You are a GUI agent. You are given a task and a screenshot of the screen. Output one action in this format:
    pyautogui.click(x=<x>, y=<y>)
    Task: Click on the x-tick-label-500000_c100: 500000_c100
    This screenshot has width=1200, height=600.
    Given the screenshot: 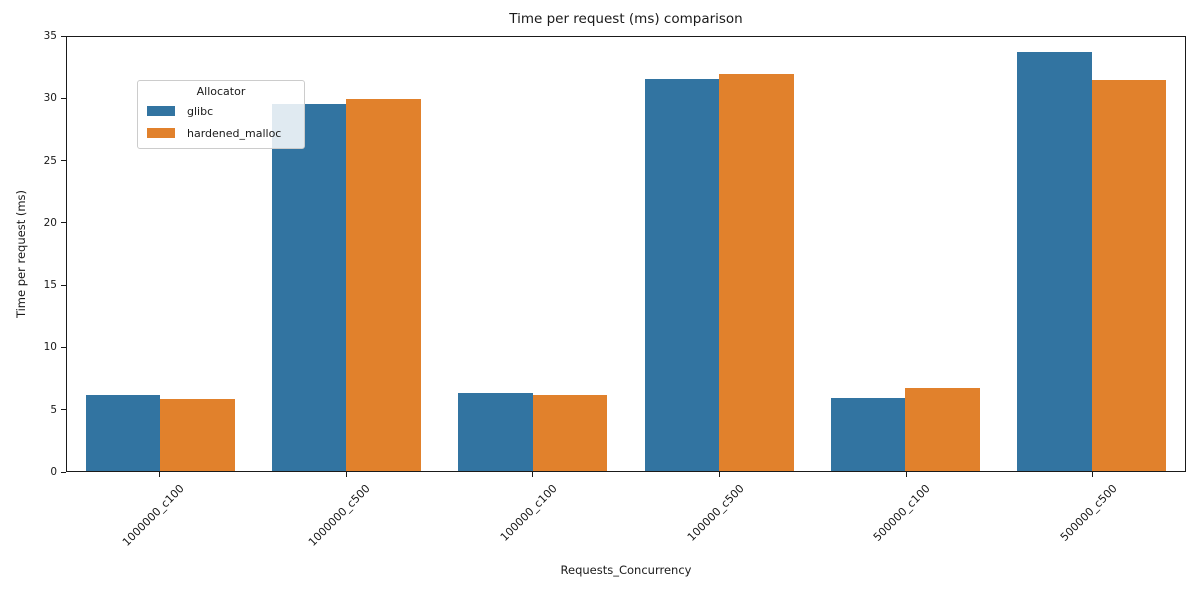 What is the action you would take?
    pyautogui.click(x=902, y=513)
    